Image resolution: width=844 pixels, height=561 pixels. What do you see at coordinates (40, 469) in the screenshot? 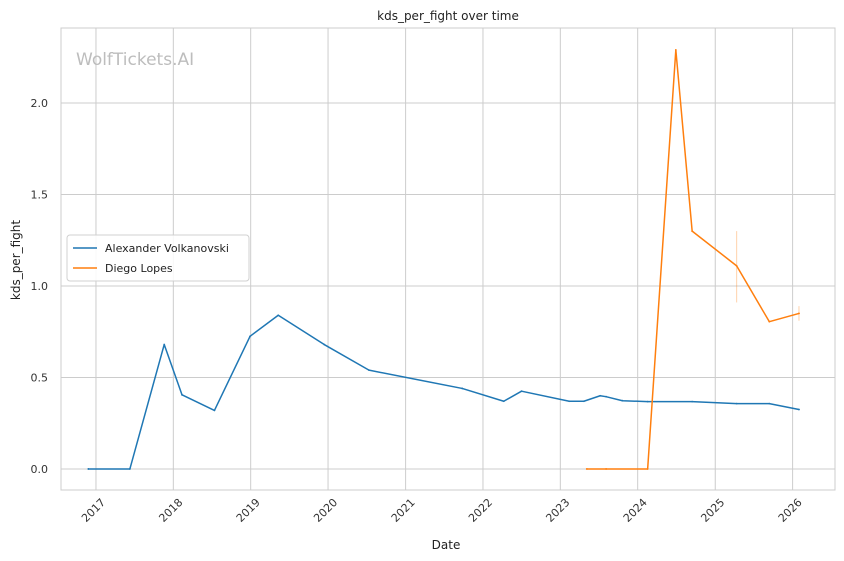
I see `y-tick-label: 0.0` at bounding box center [40, 469].